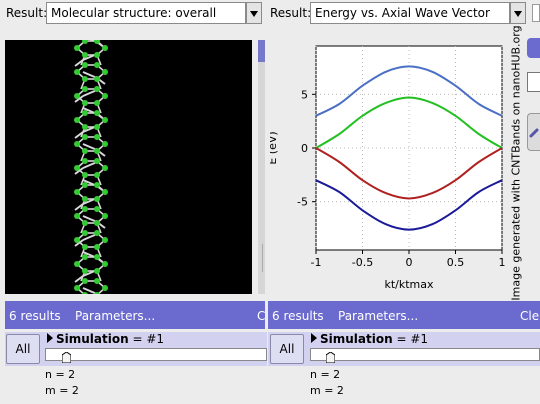  Describe the element at coordinates (536, 13) in the screenshot. I see `side-edge-icon` at that location.